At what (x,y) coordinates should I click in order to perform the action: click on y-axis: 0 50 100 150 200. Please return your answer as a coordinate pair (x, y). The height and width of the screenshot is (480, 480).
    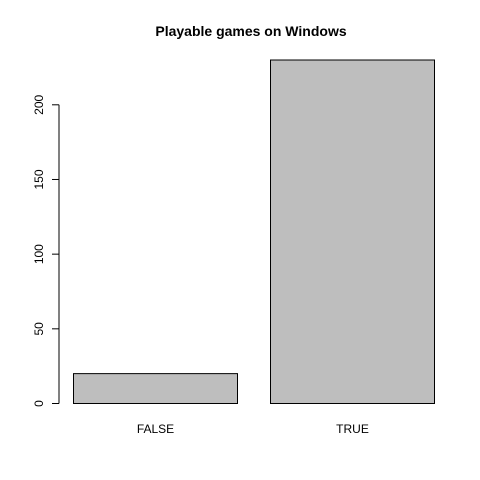
    Looking at the image, I should click on (46, 250).